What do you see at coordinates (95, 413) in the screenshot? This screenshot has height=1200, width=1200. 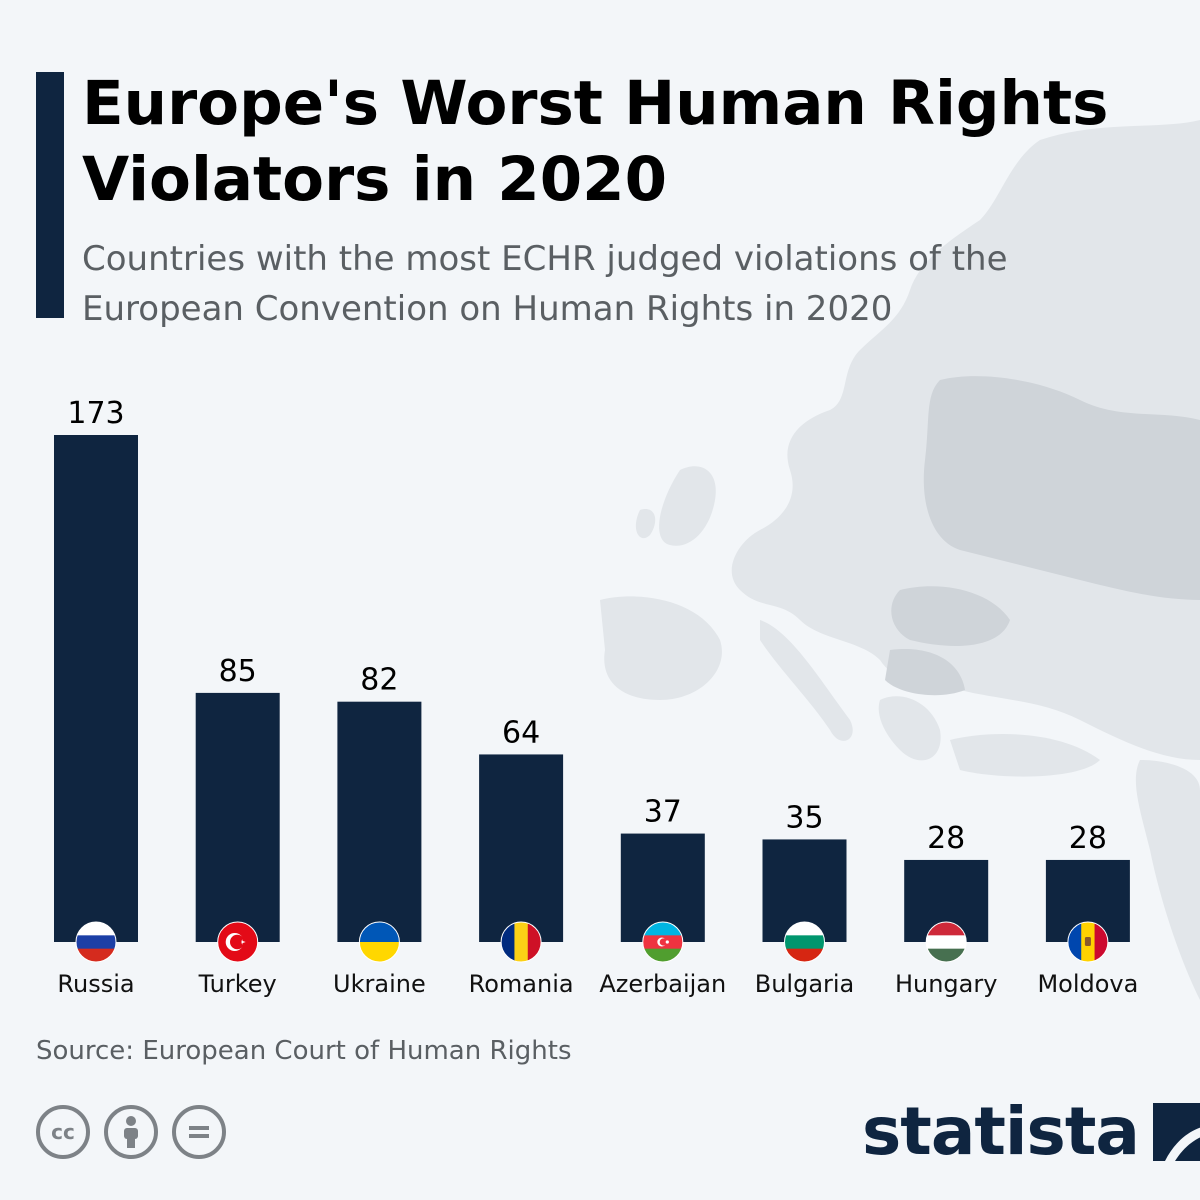 I see `value-label-russia: 173` at bounding box center [95, 413].